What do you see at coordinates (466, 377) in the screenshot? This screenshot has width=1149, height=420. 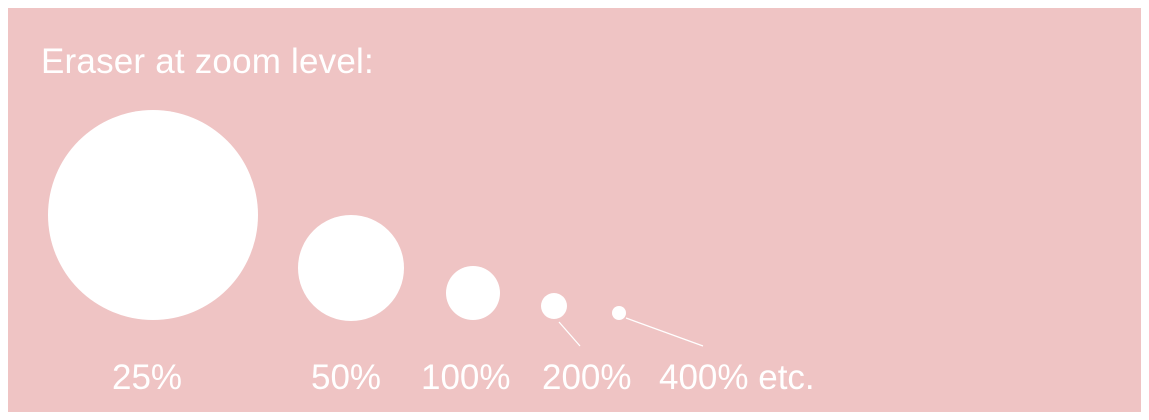 I see `zoom-label-100: 100%` at bounding box center [466, 377].